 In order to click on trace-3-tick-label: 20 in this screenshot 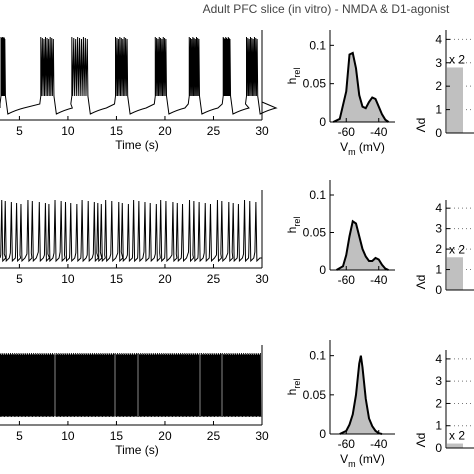, I will do `click(165, 436)`.